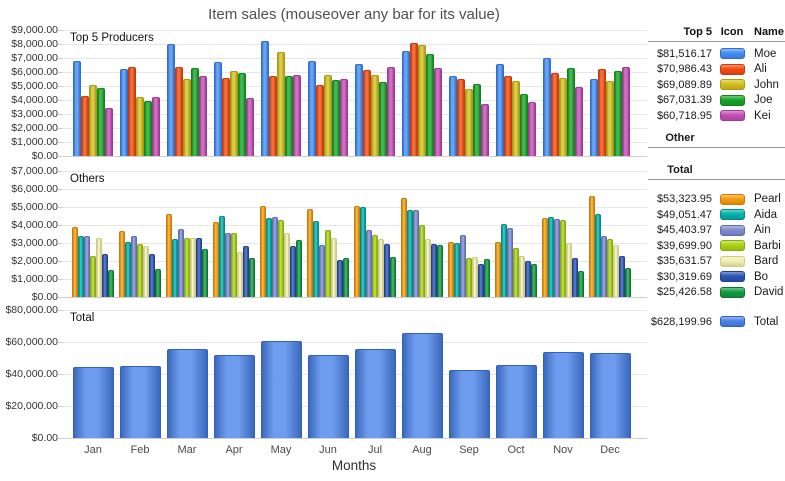 The height and width of the screenshot is (481, 785). I want to click on bar-bo-mar, so click(199, 267).